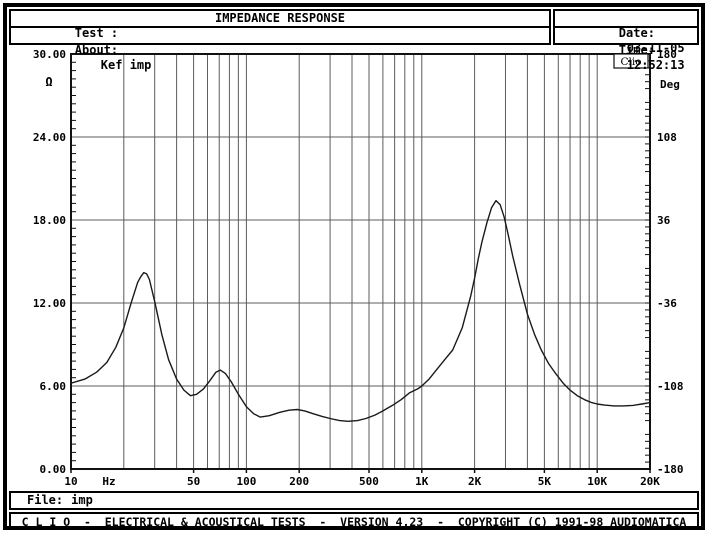 The width and height of the screenshot is (708, 533). Describe the element at coordinates (280, 49) in the screenshot. I see `about-row: About: Kef imp` at that location.